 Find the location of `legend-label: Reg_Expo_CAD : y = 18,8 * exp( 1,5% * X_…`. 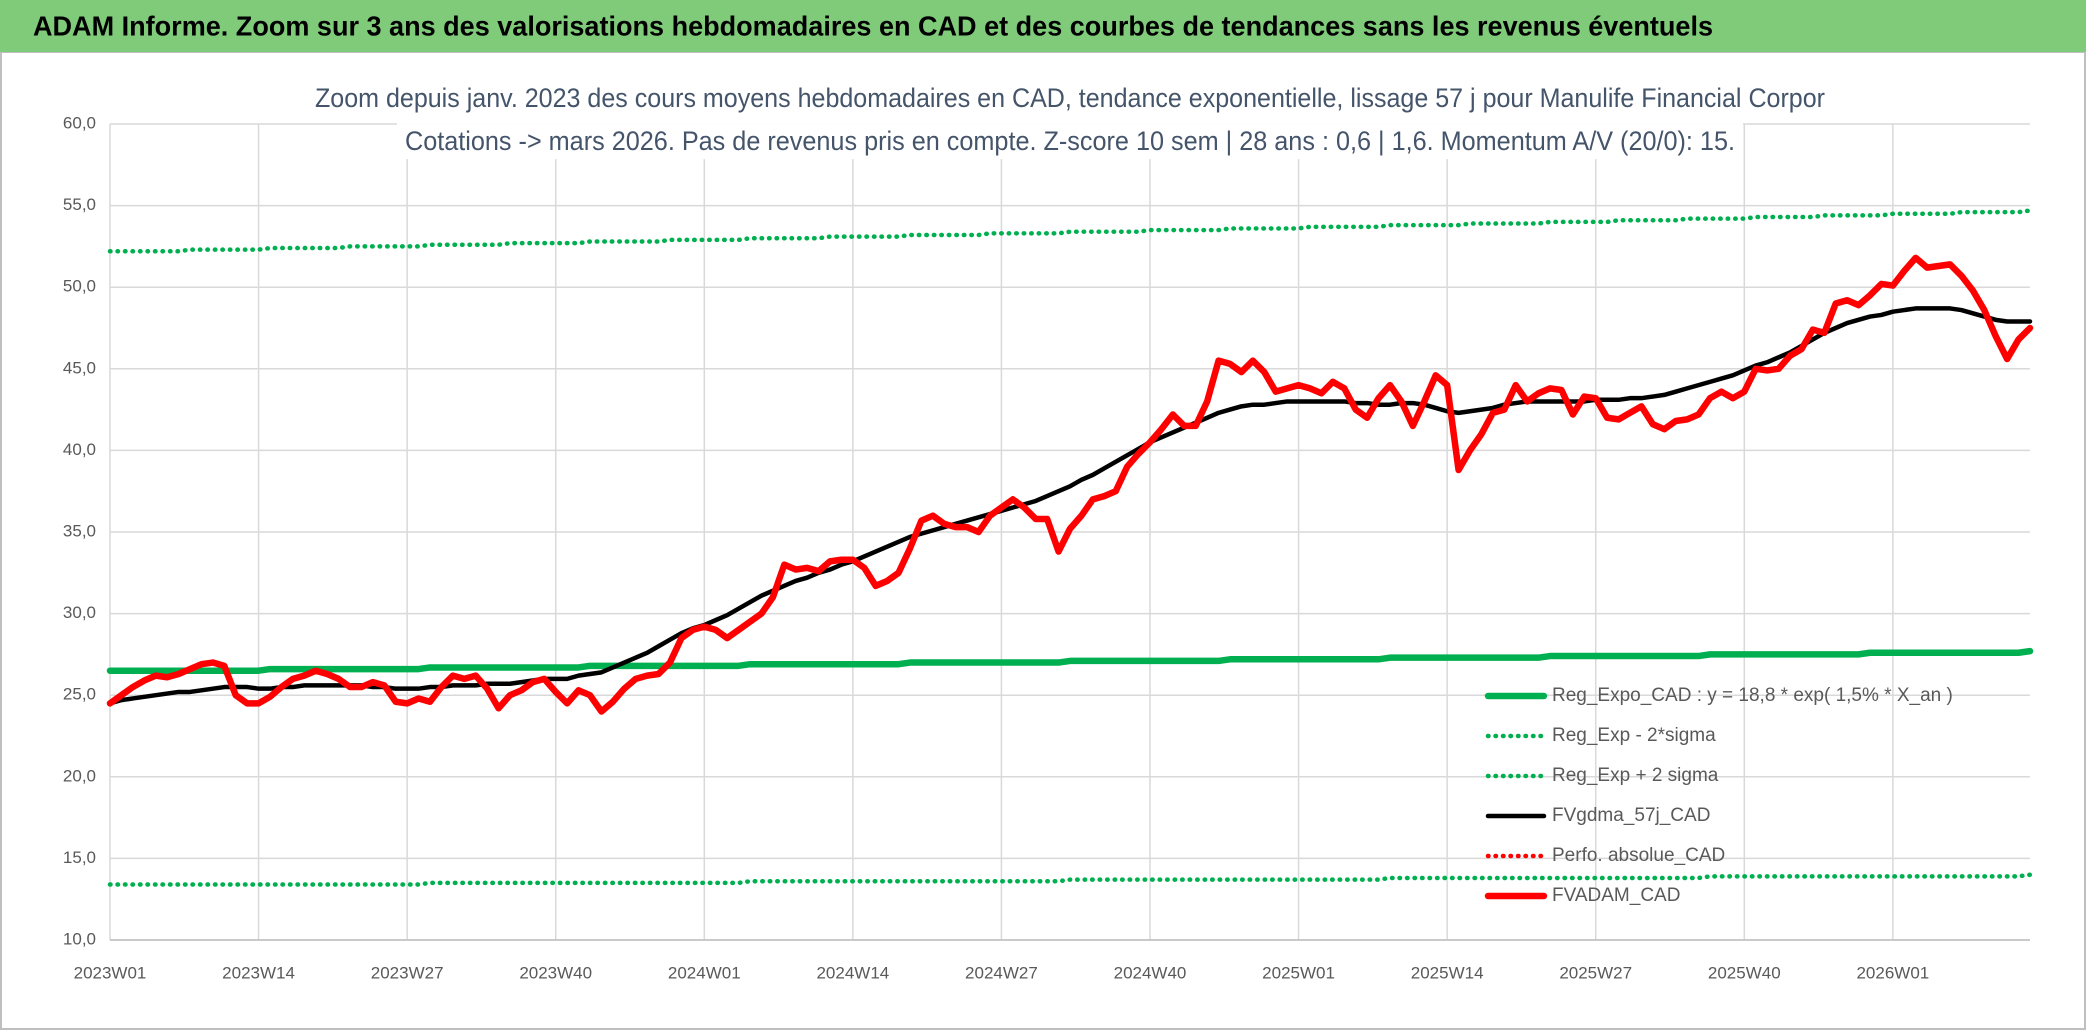

legend-label: Reg_Expo_CAD : y = 18,8 * exp( 1,5% * X_… is located at coordinates (1752, 695).